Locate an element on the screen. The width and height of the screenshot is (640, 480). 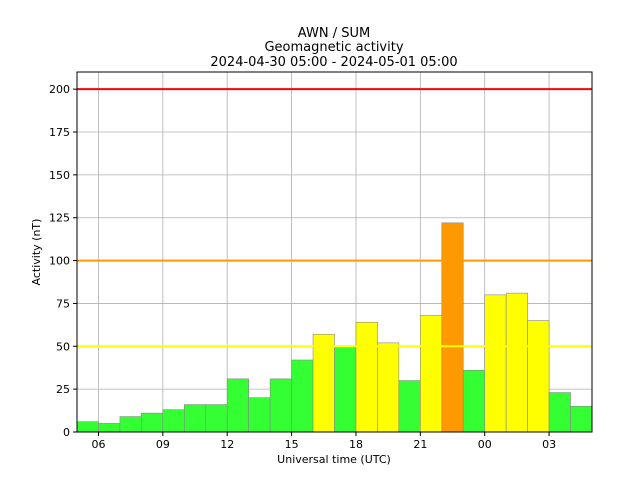
y-tick-label: 75 is located at coordinates (63, 303).